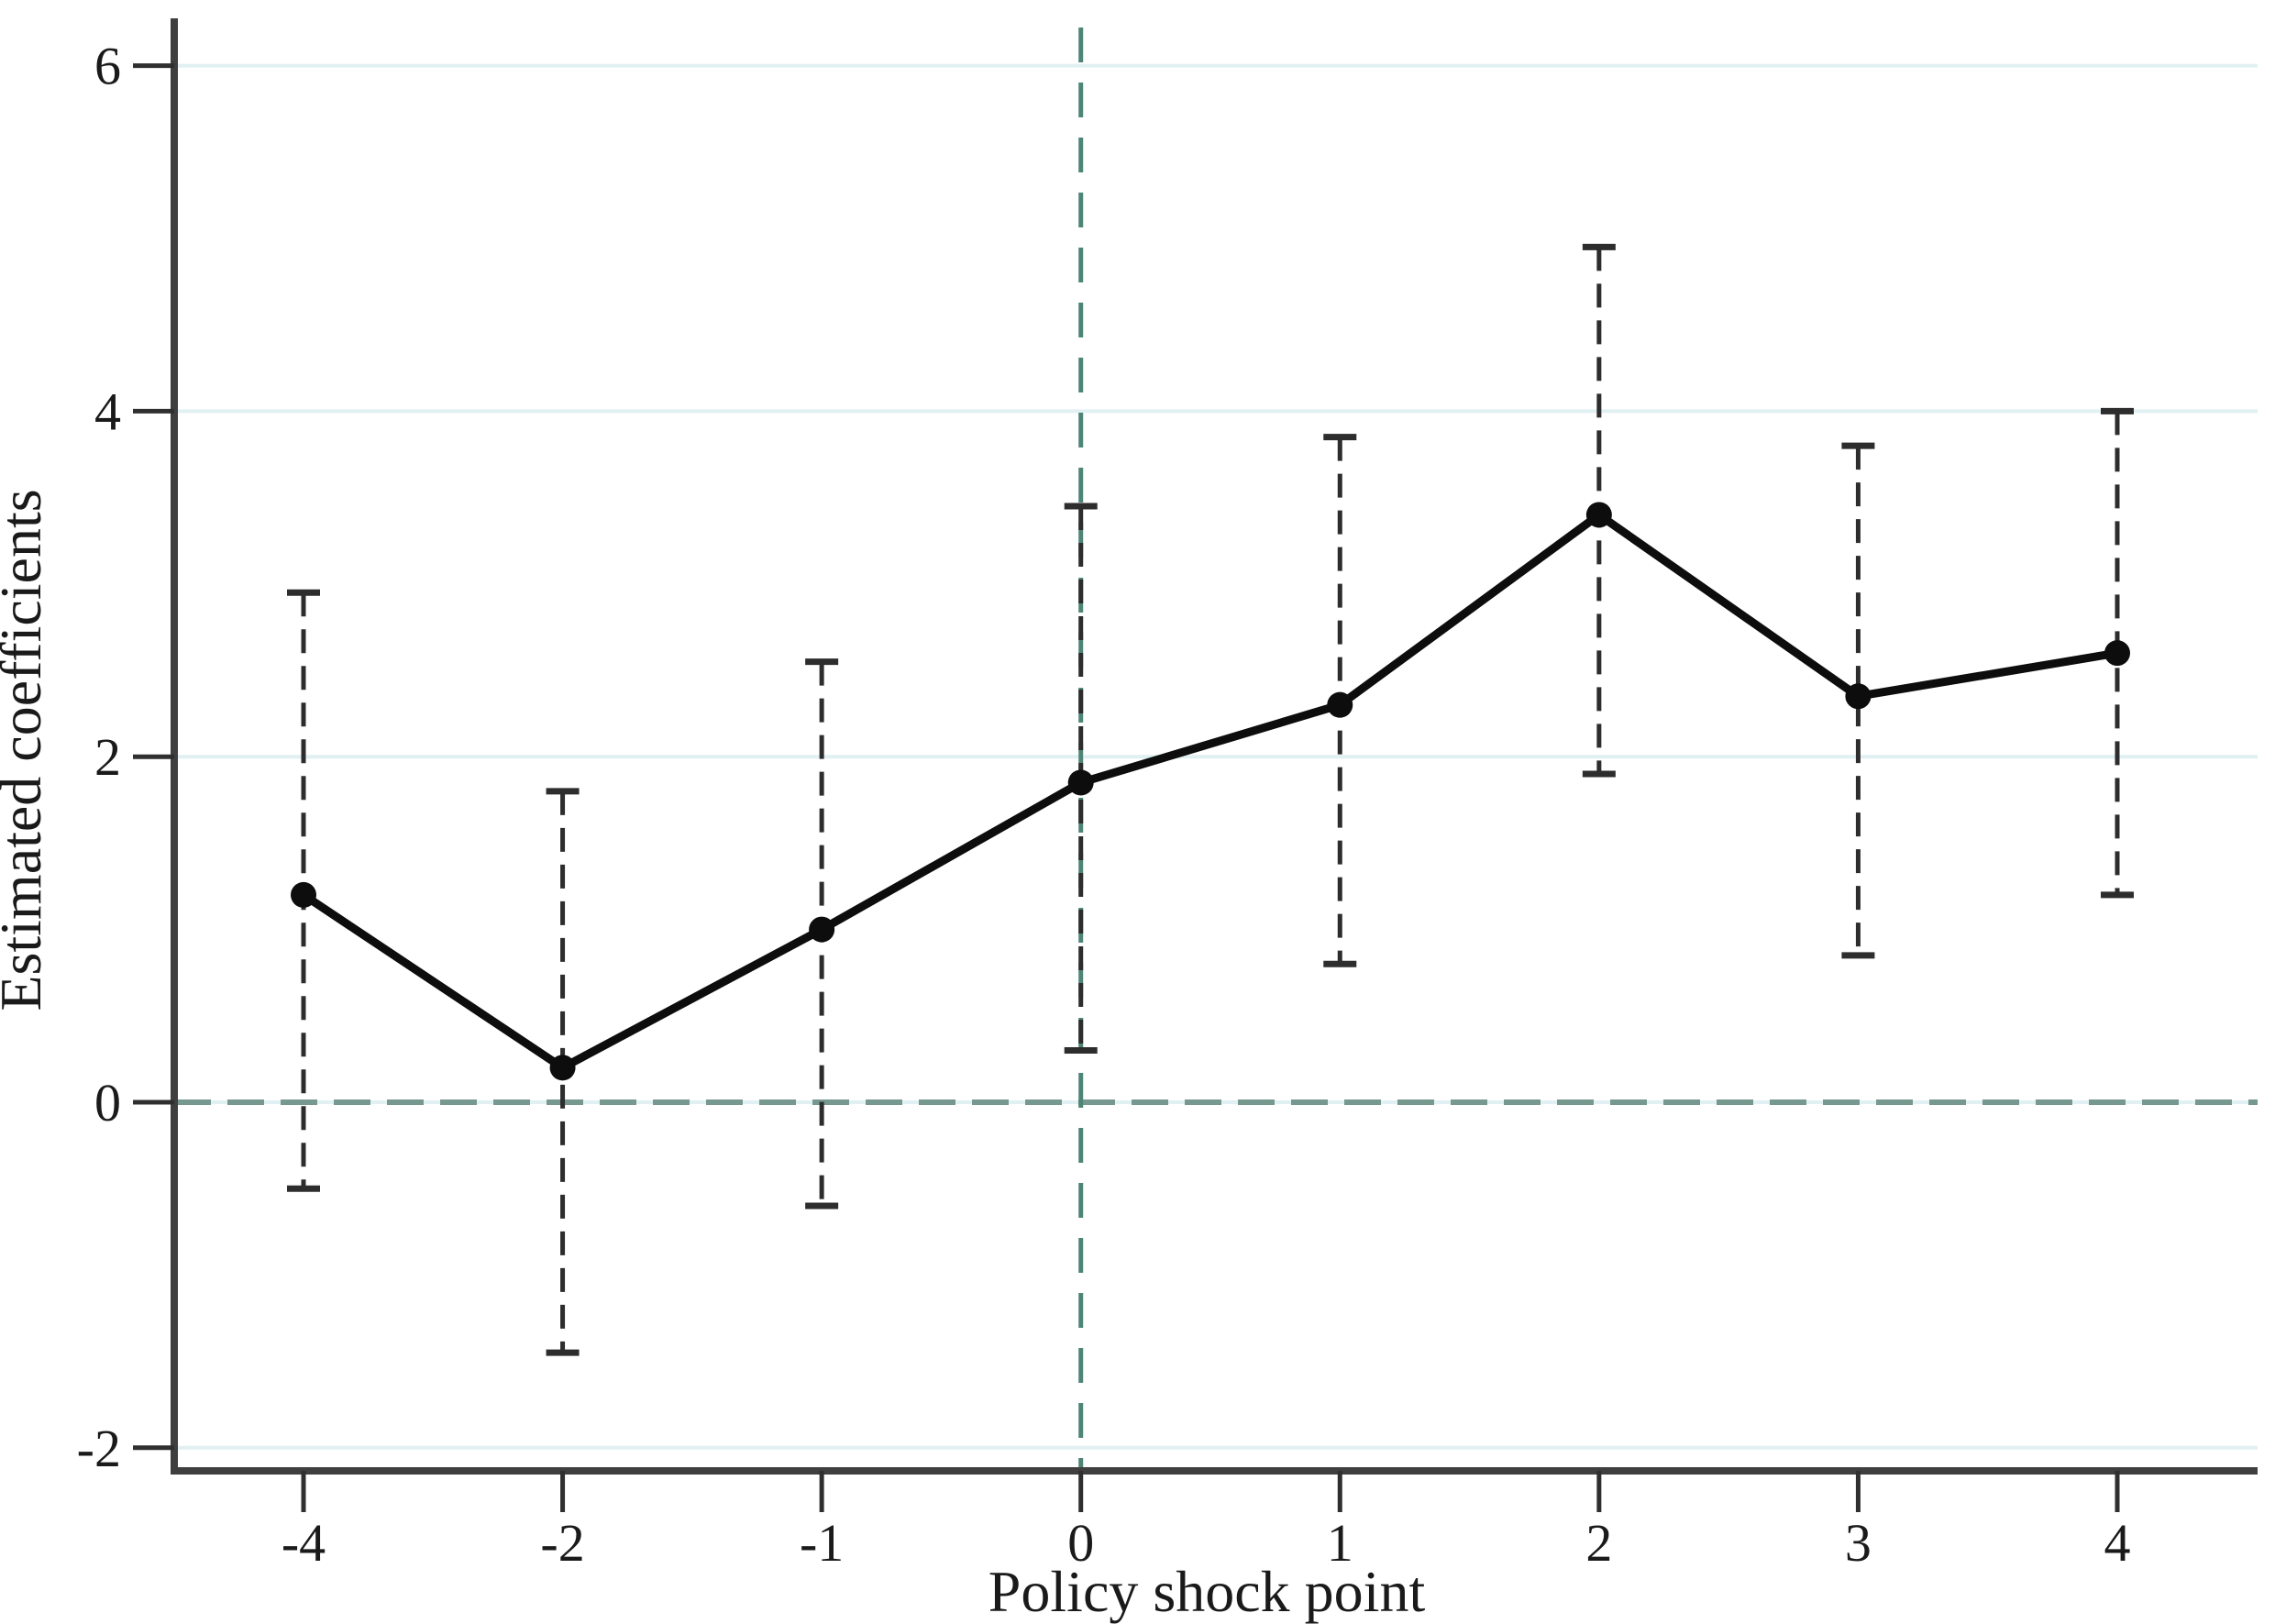  Describe the element at coordinates (562, 1543) in the screenshot. I see `x-tick-label: -2` at that location.